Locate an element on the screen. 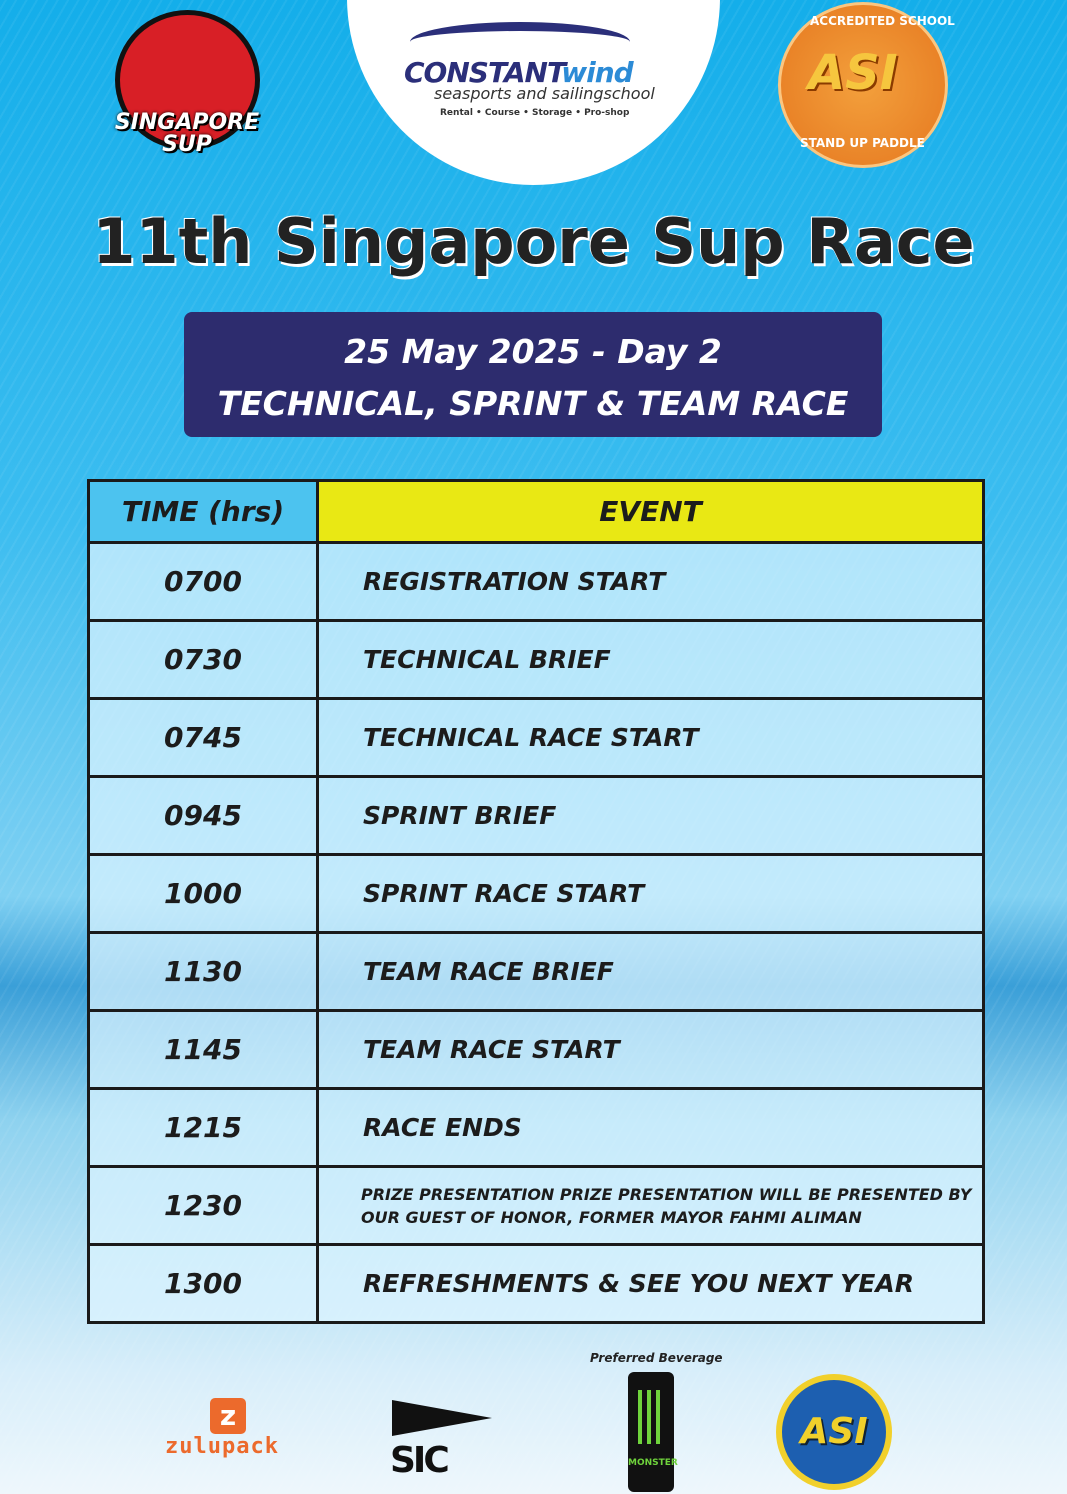 The width and height of the screenshot is (1067, 1494). event-cell: REGISTRATION START is located at coordinates (650, 581).